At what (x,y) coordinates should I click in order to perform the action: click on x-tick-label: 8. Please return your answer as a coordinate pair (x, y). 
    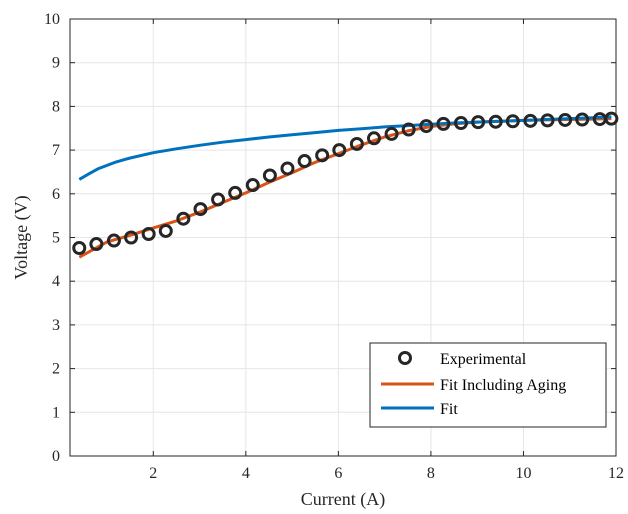
    Looking at the image, I should click on (431, 473).